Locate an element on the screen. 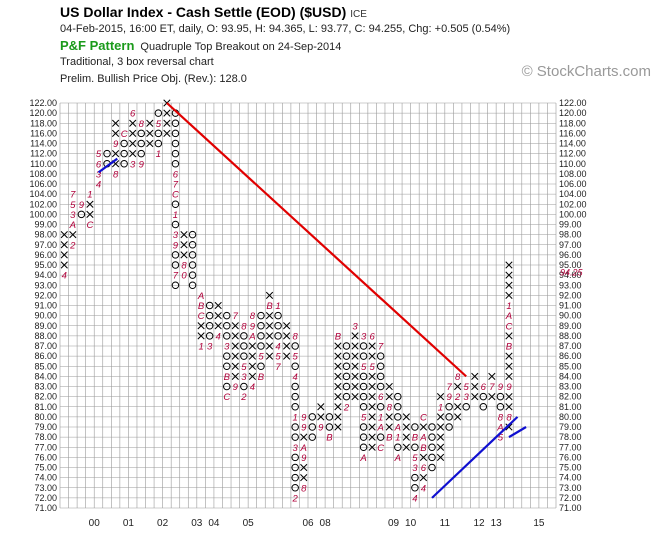  y-tick-label-left: 106.00 is located at coordinates (43, 184).